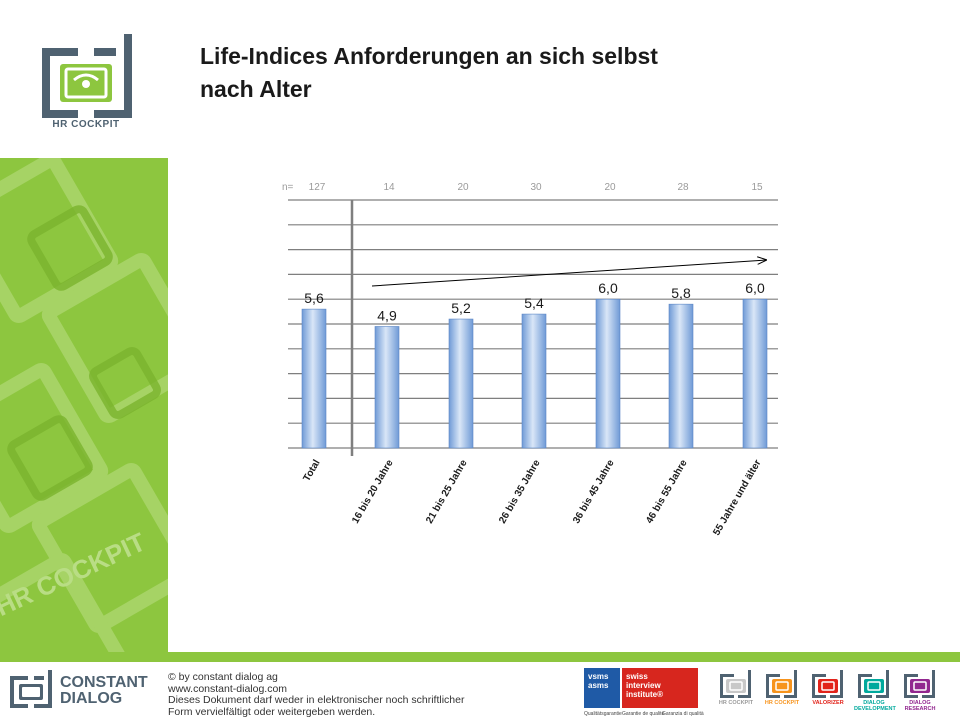 This screenshot has width=960, height=720. What do you see at coordinates (643, 714) in the screenshot?
I see `cert-caption-2: Garantie de qualité` at bounding box center [643, 714].